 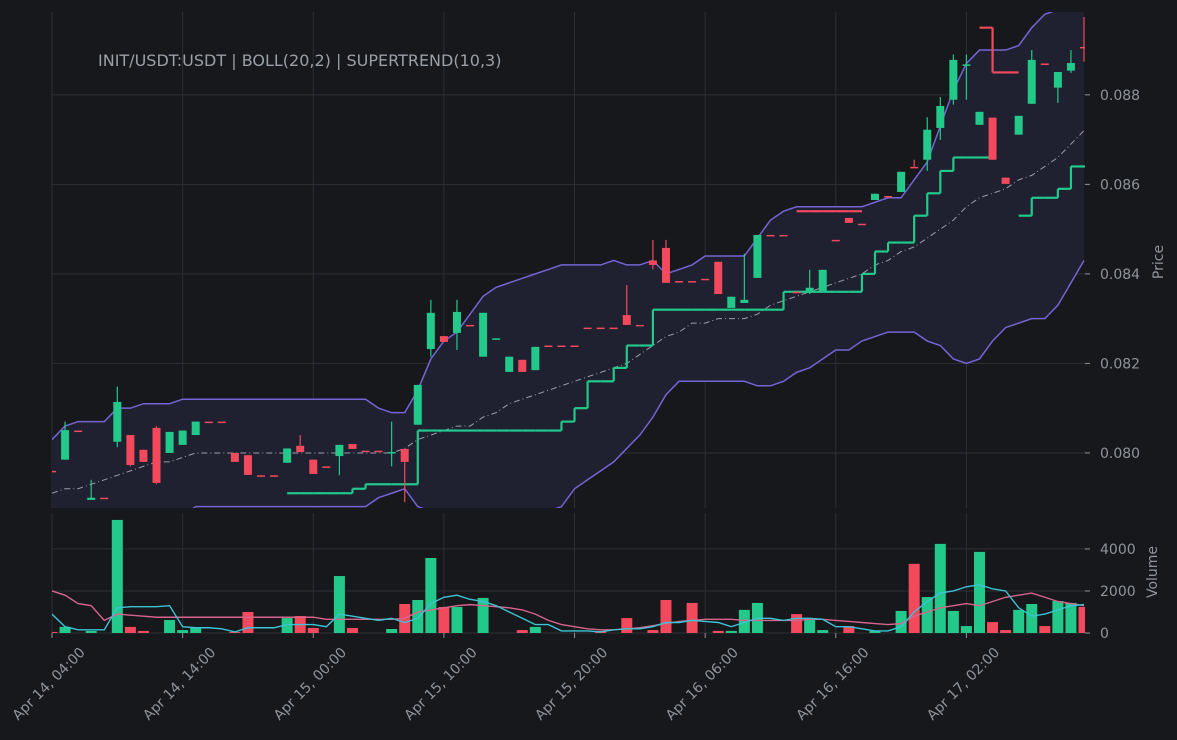 I want to click on volume-panel, so click(x=568, y=576).